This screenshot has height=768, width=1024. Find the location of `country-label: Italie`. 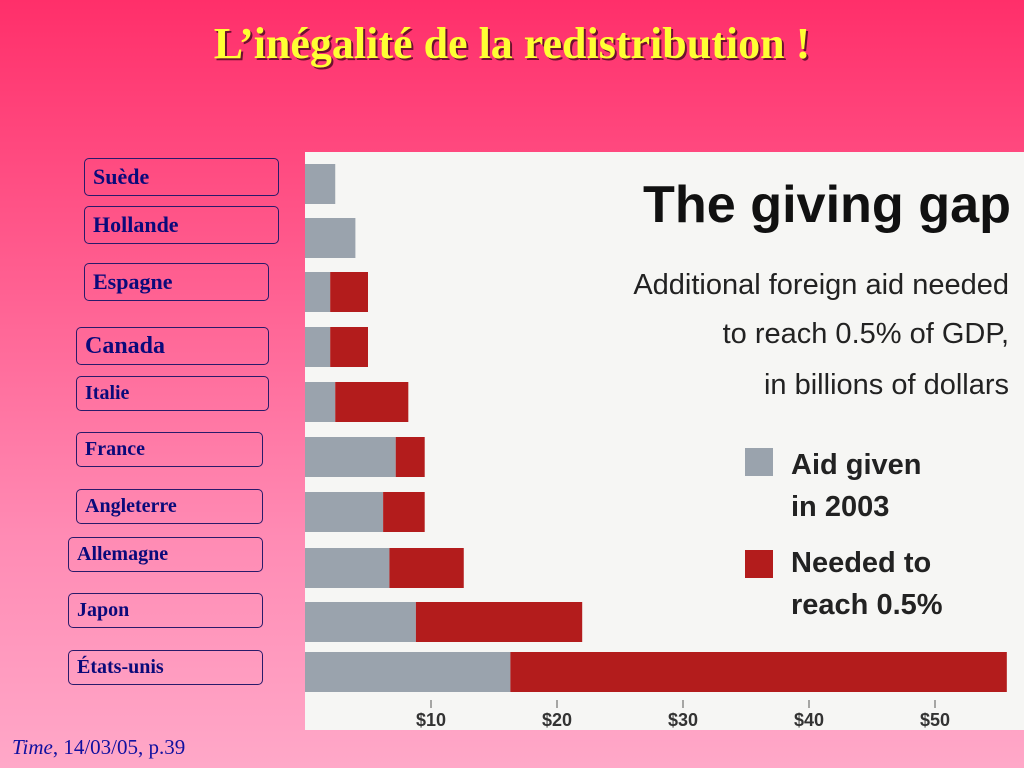

country-label: Italie is located at coordinates (172, 393).